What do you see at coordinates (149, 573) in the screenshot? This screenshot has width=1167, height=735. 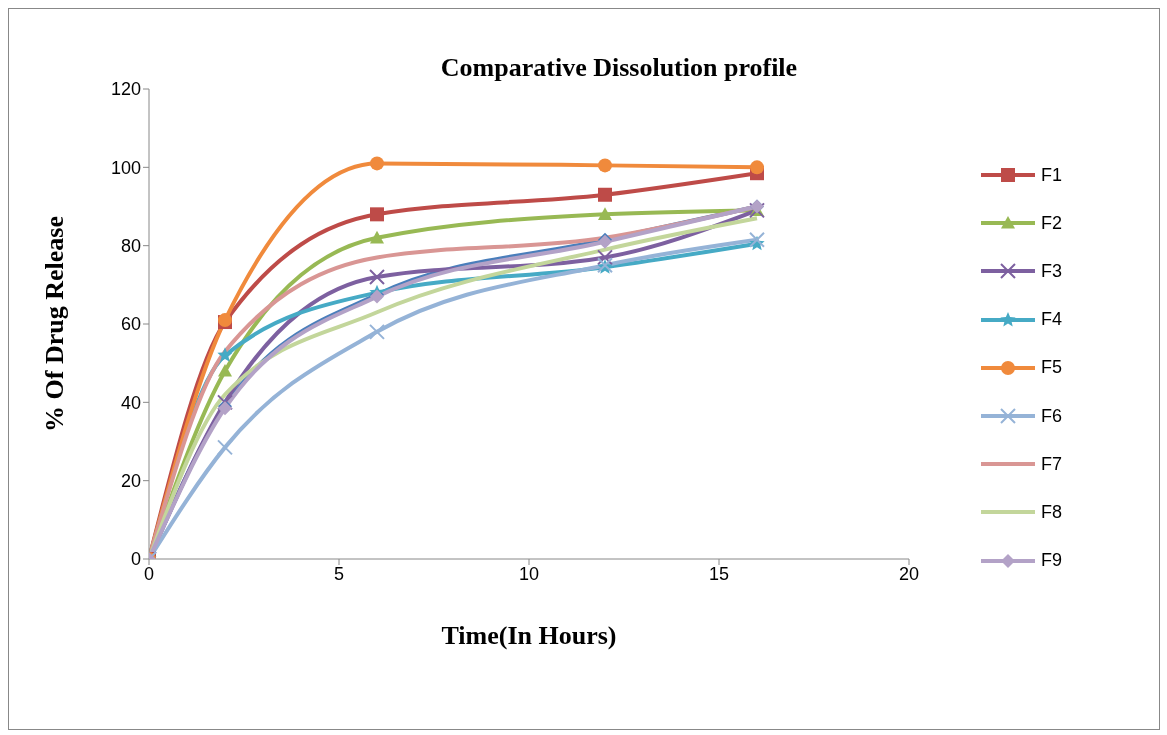 I see `x-tick-label: 0` at bounding box center [149, 573].